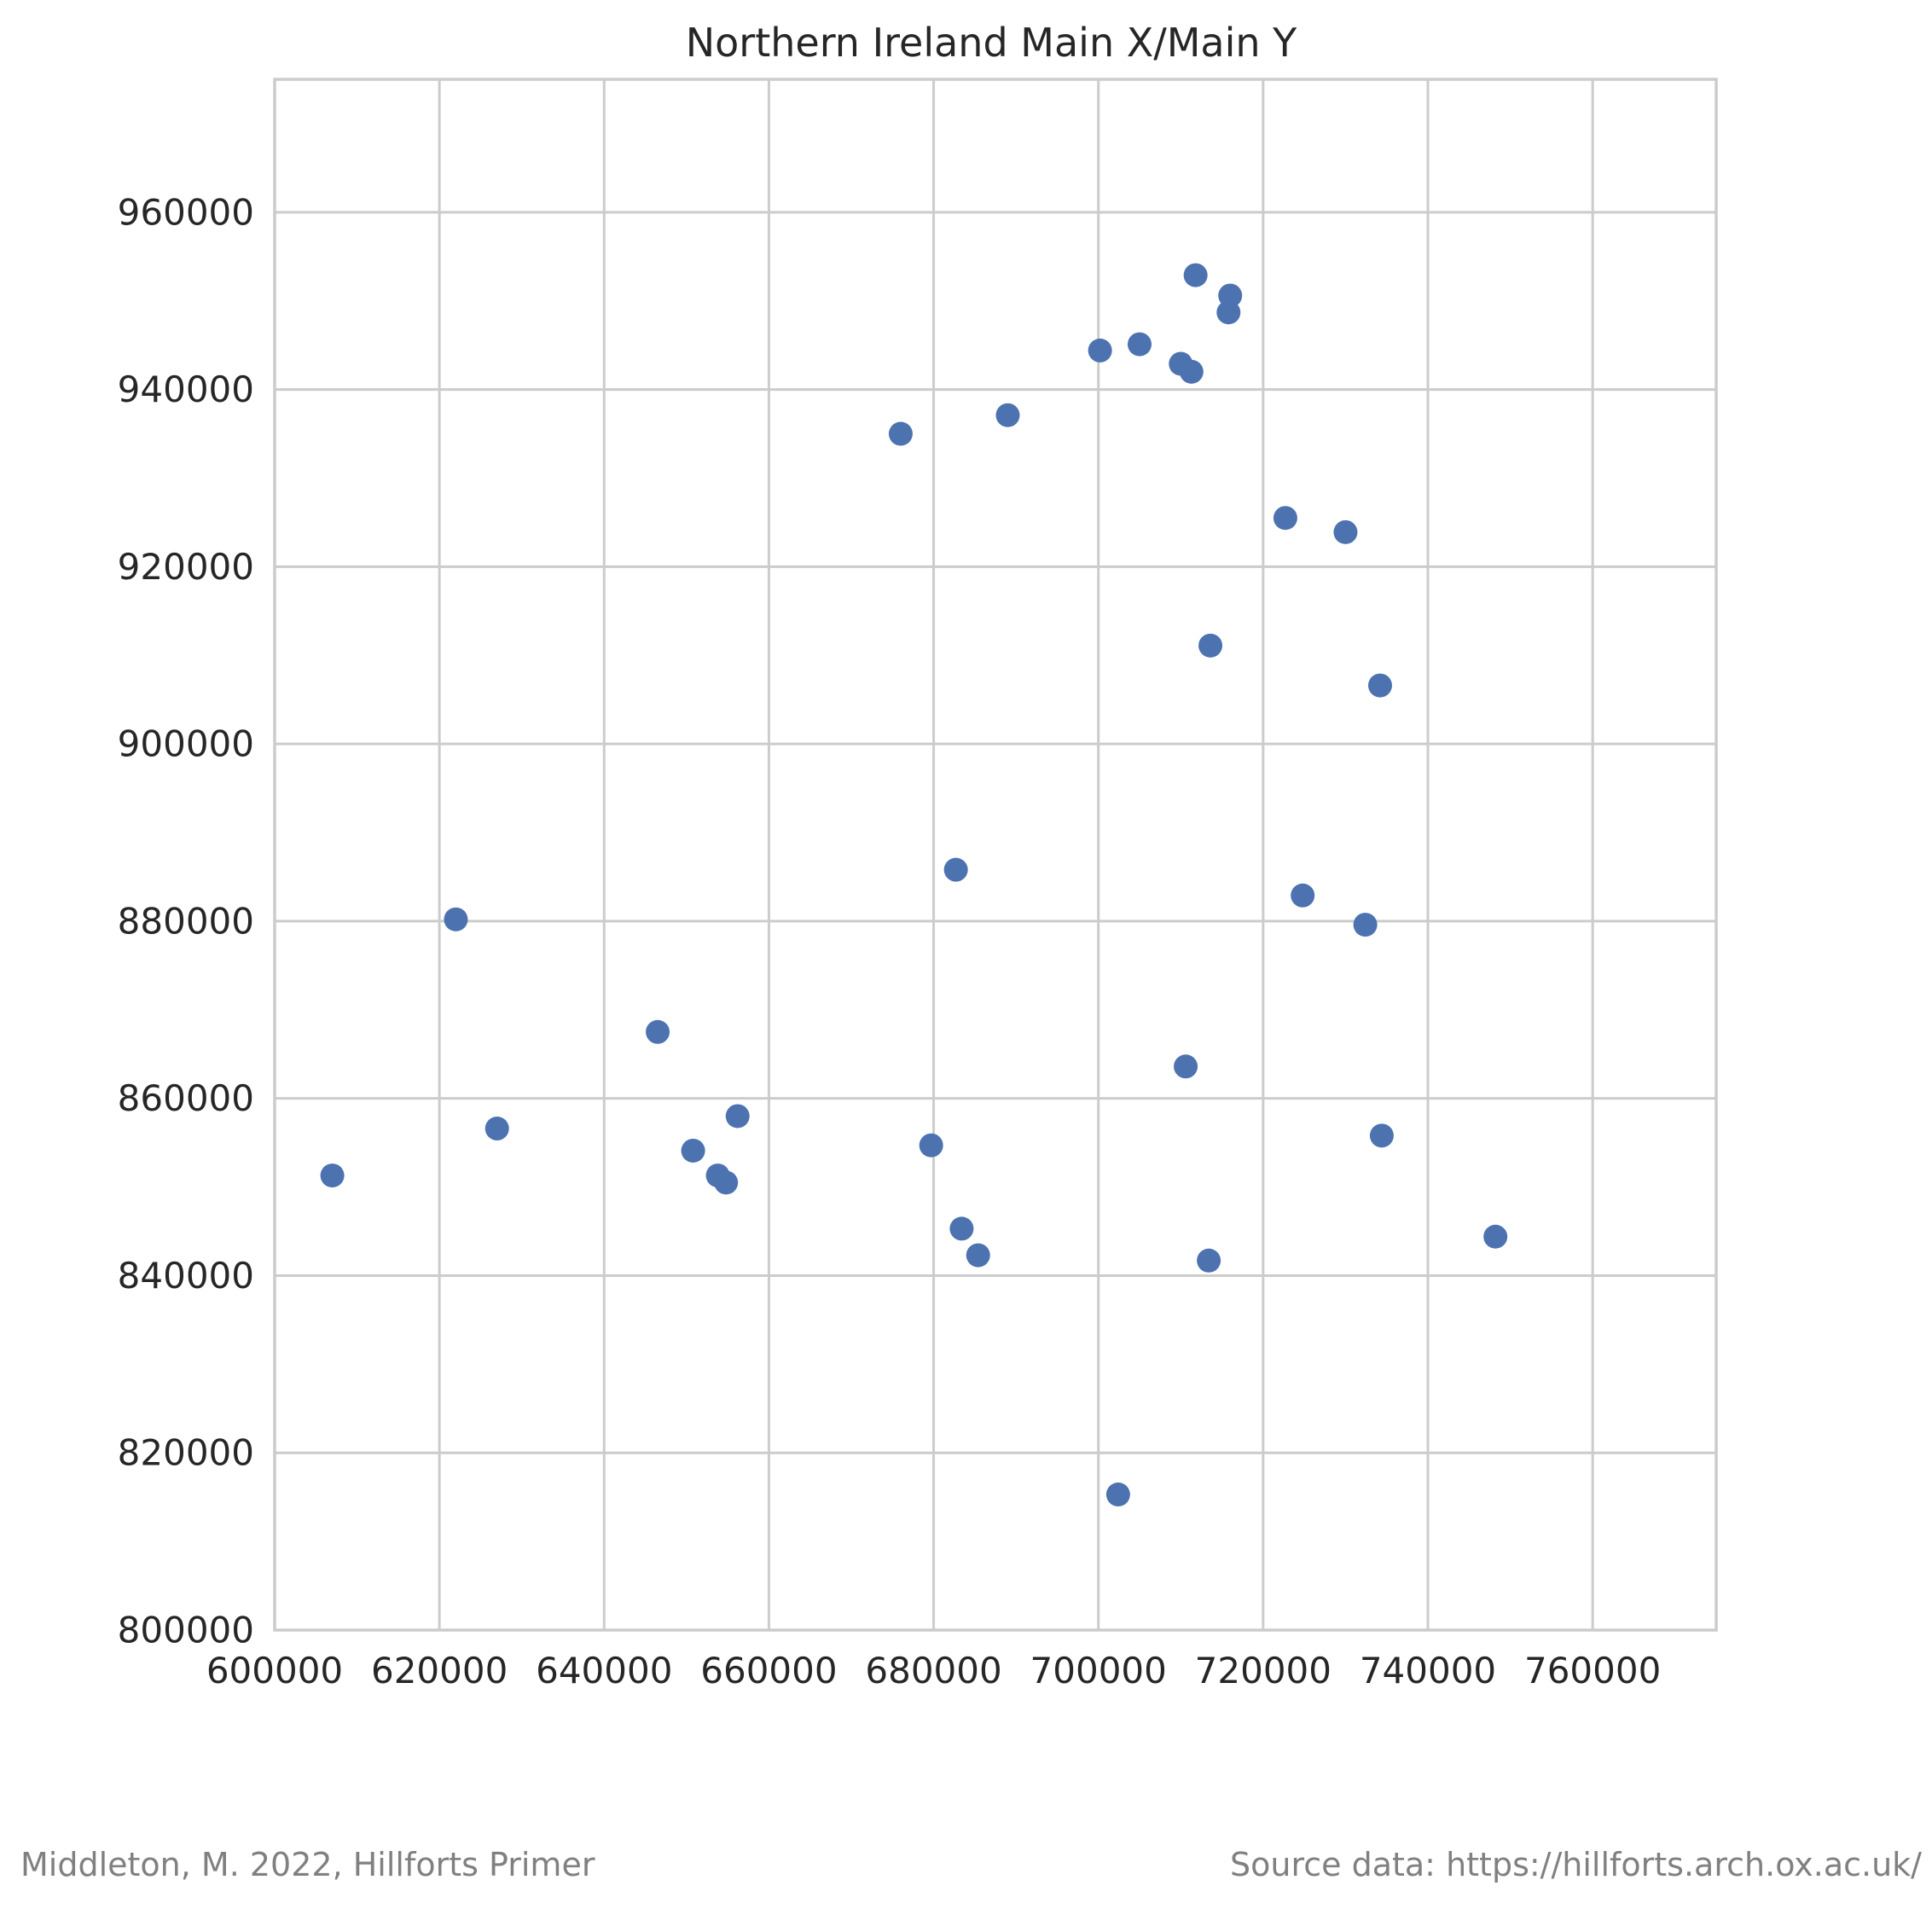  I want to click on chart-title: Northern Ireland Main X/Main Y, so click(991, 43).